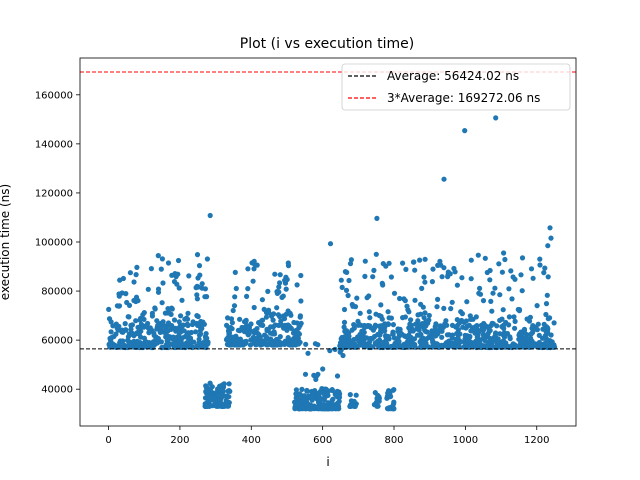  I want to click on y-tick-label: 100000, so click(54, 243).